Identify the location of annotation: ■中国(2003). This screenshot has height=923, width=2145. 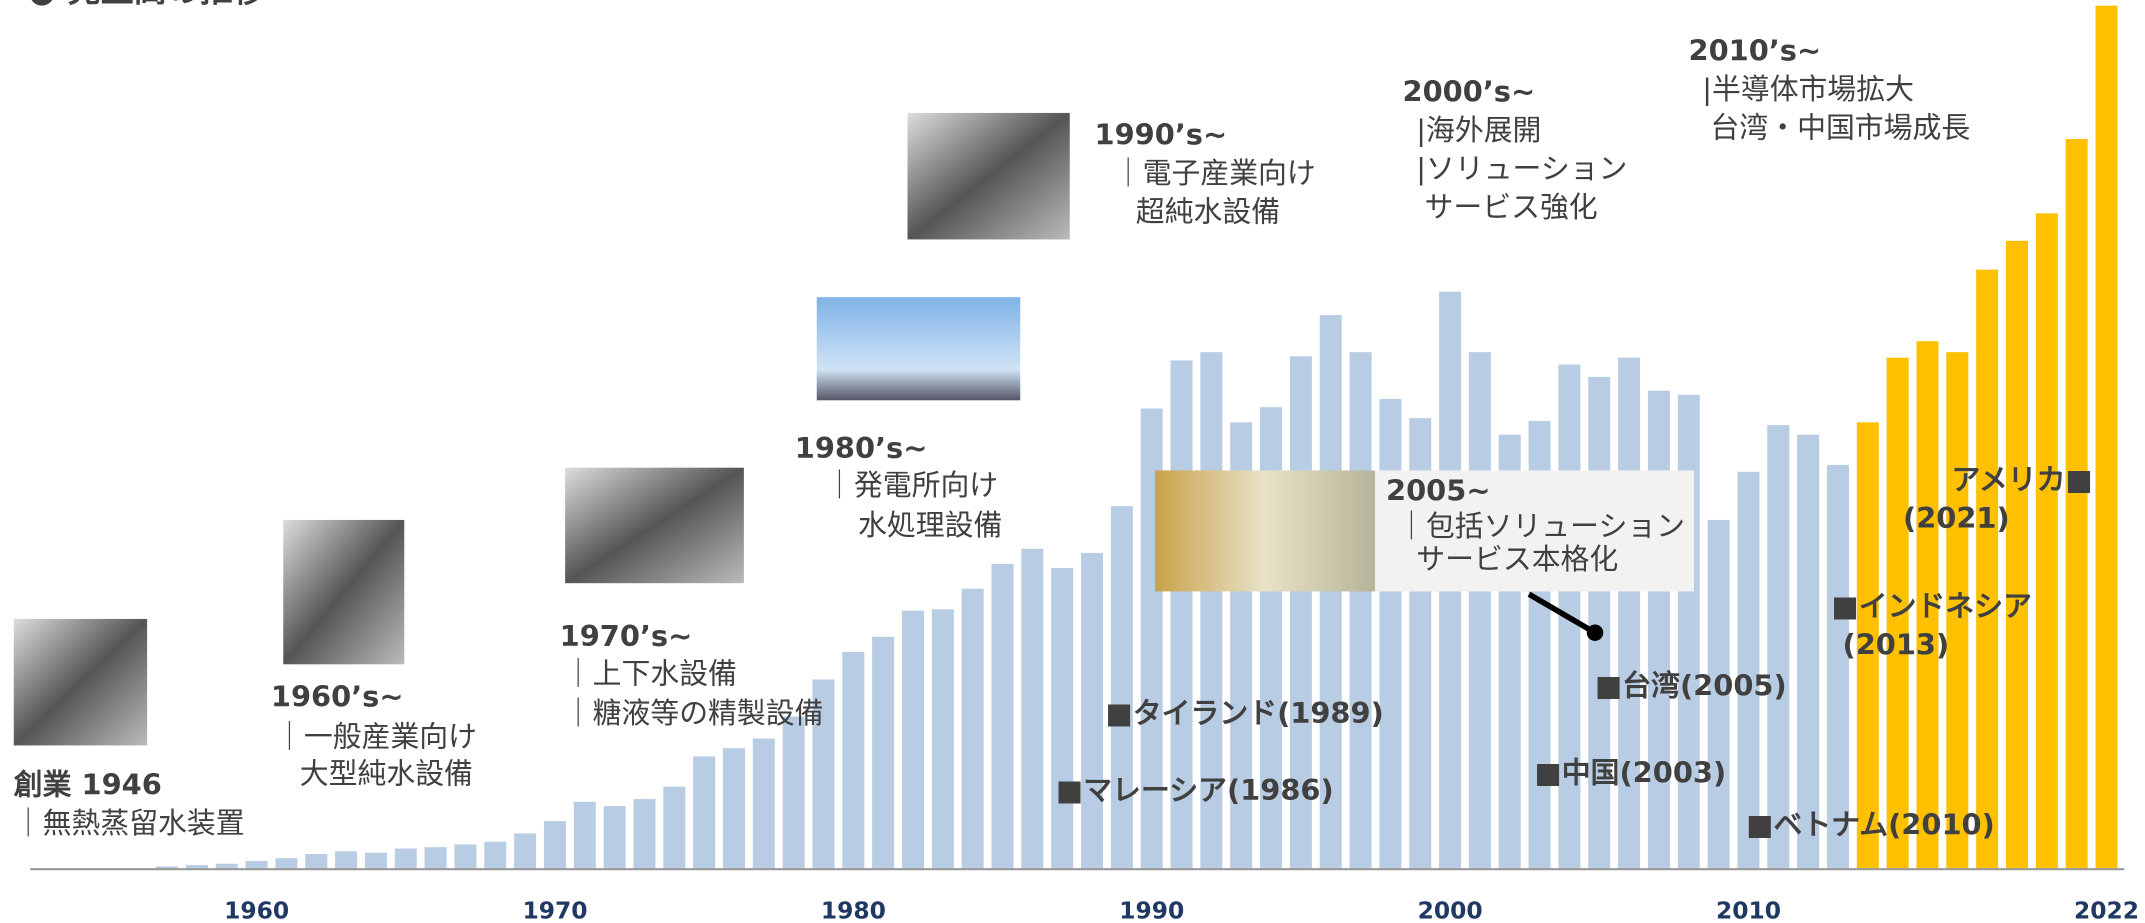
(1631, 772).